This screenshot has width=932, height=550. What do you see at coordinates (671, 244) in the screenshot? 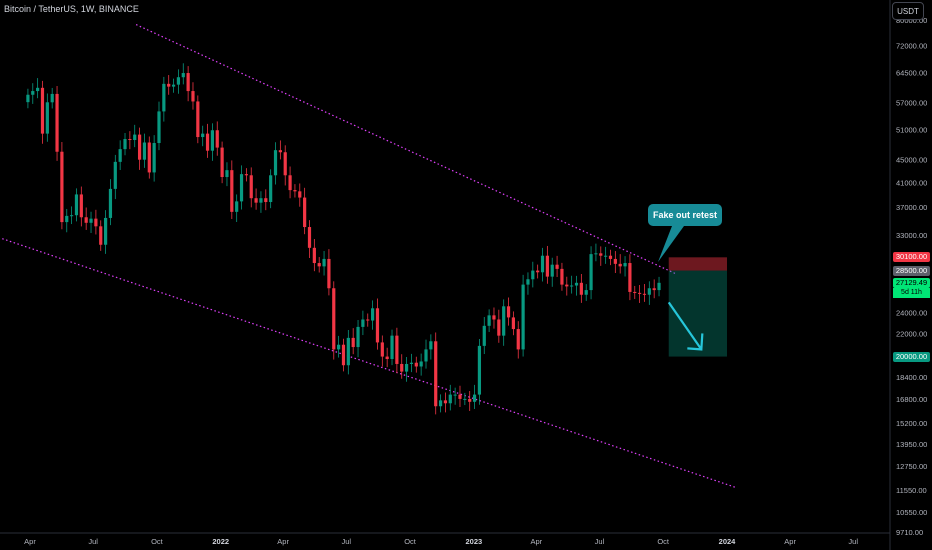
I see `callout-pointer` at bounding box center [671, 244].